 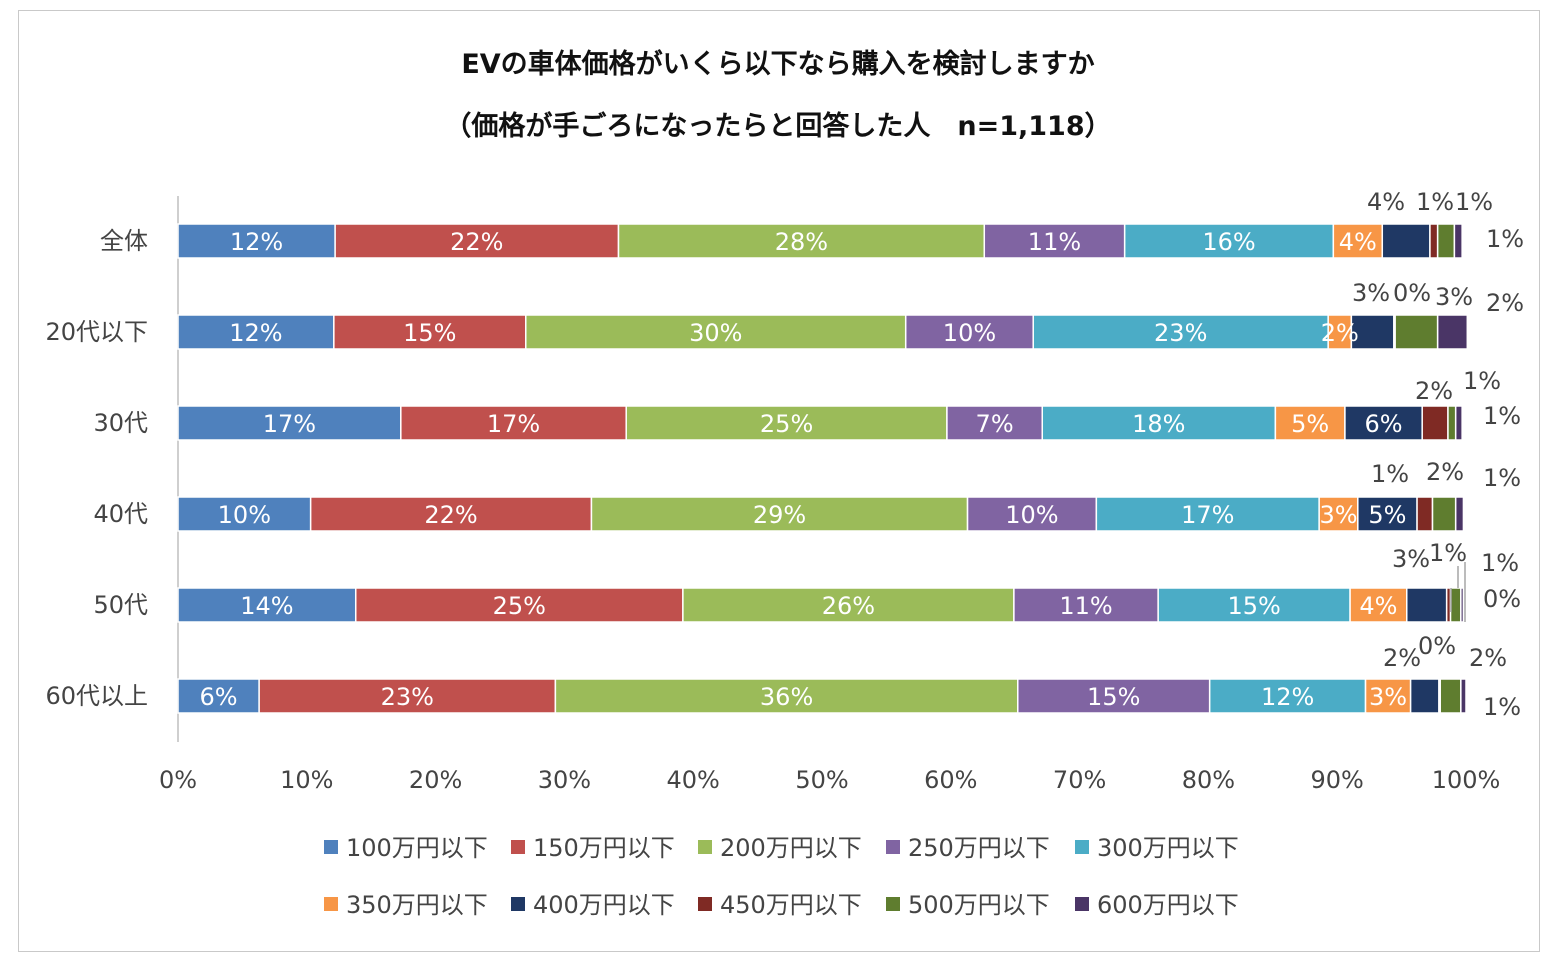 I want to click on data-label: 22%, so click(x=450, y=515).